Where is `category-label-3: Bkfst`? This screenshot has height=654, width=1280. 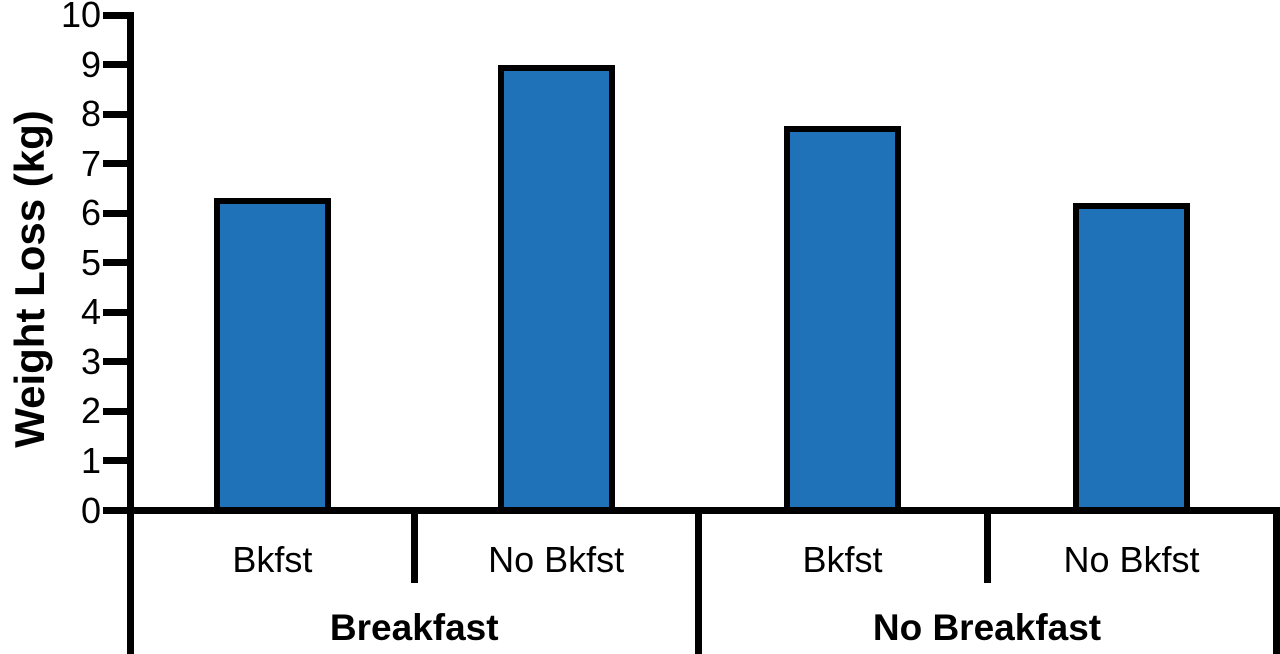 category-label-3: Bkfst is located at coordinates (842, 559).